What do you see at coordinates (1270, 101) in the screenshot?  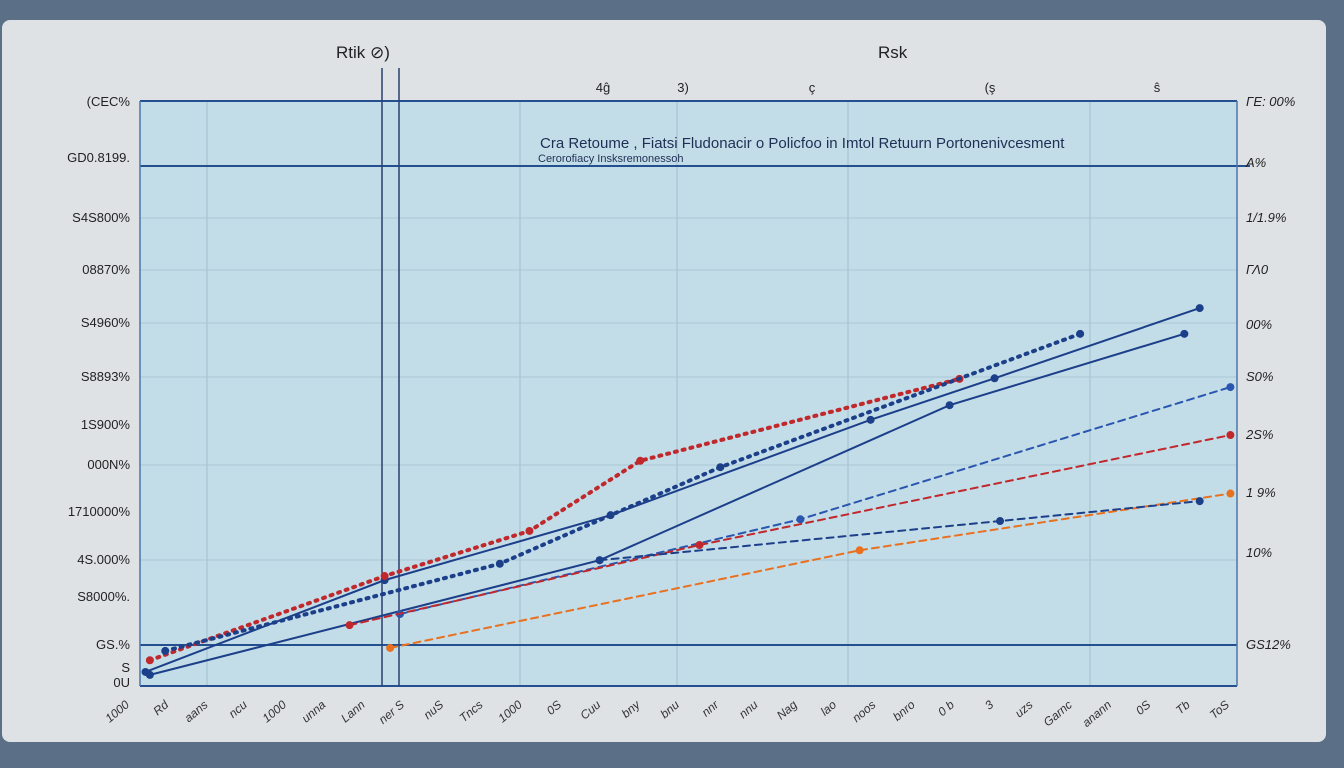 I see `y-tick-label-right: ΓE: 00%` at bounding box center [1270, 101].